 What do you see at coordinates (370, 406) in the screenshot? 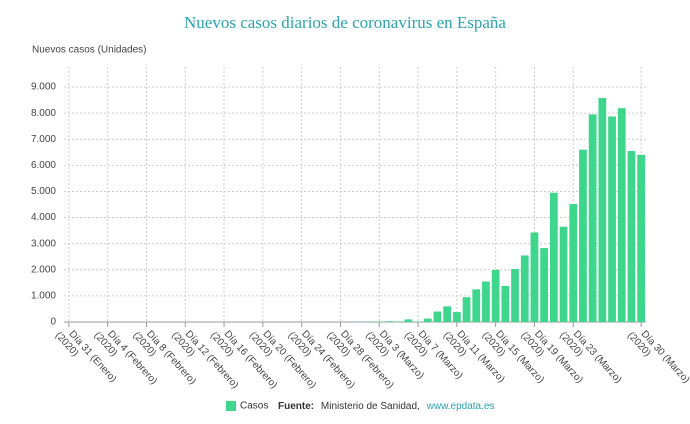
I see `source-text: Ministerio de Sanidad,` at bounding box center [370, 406].